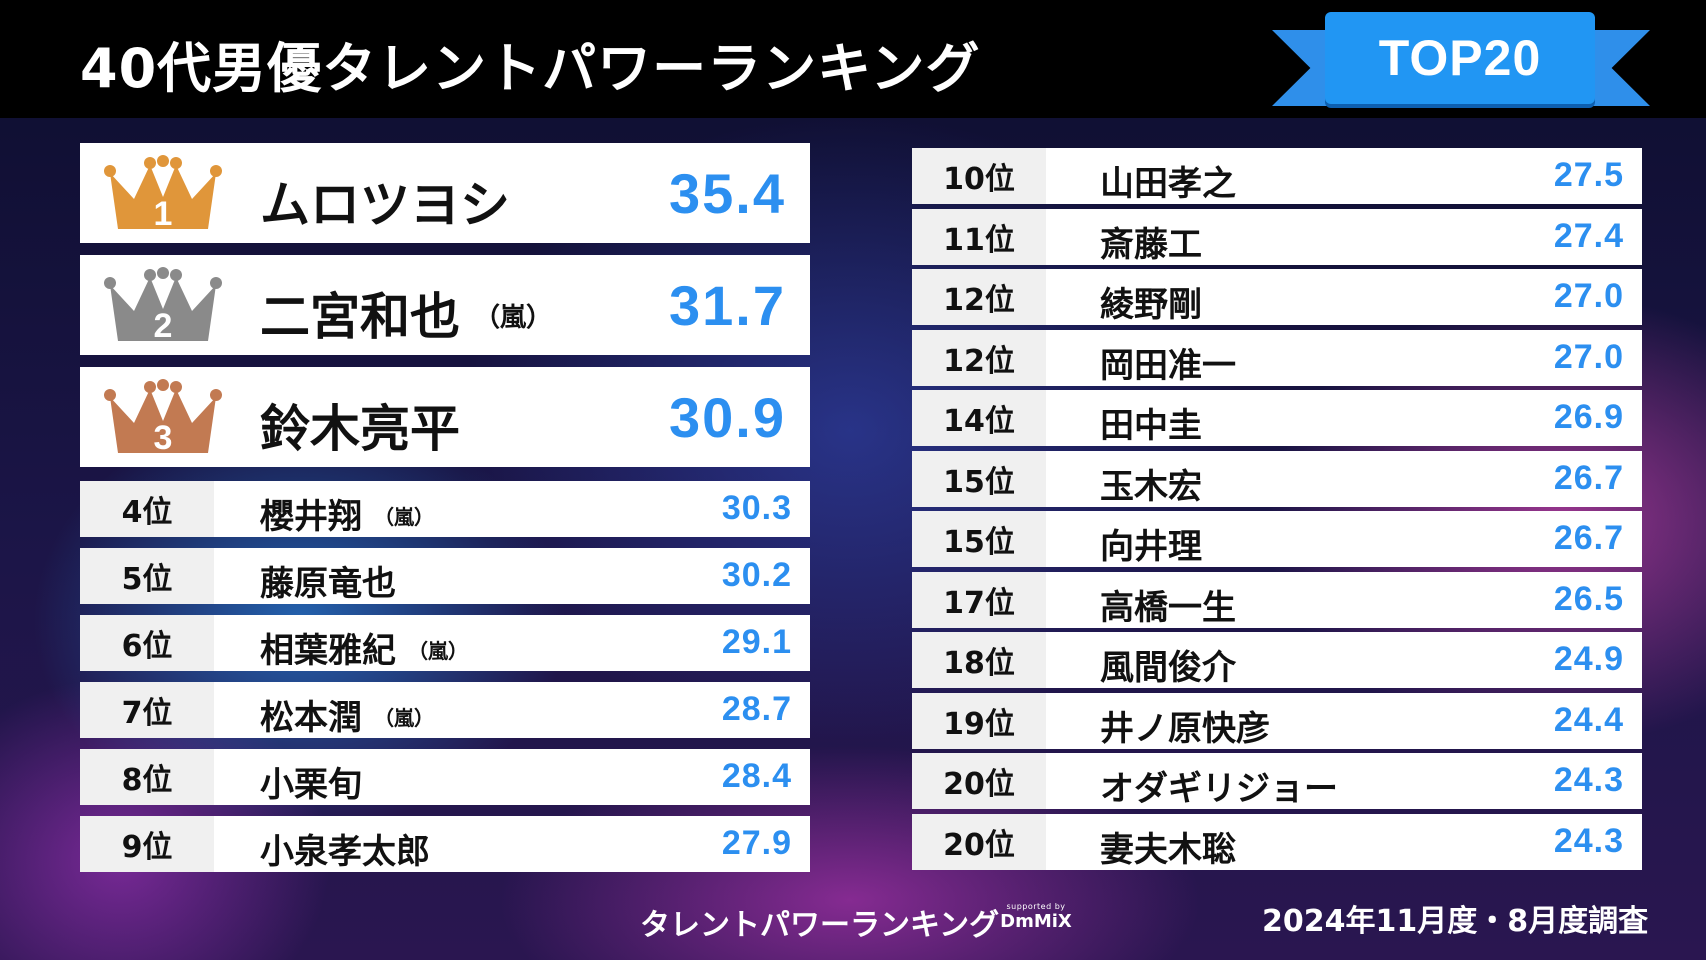 The image size is (1706, 960). What do you see at coordinates (445, 710) in the screenshot?
I see `ranking-row: 7位 松本潤 （嵐） 28.7` at bounding box center [445, 710].